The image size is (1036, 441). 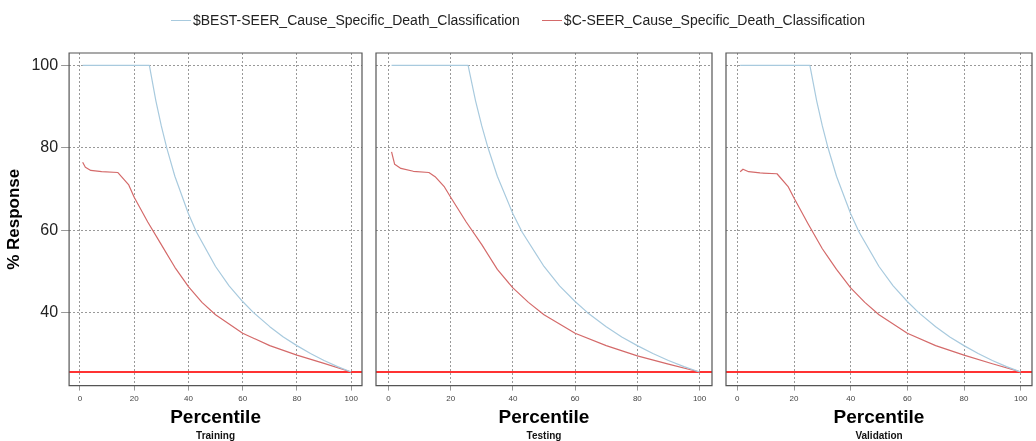 What do you see at coordinates (879, 435) in the screenshot?
I see `text: Validation` at bounding box center [879, 435].